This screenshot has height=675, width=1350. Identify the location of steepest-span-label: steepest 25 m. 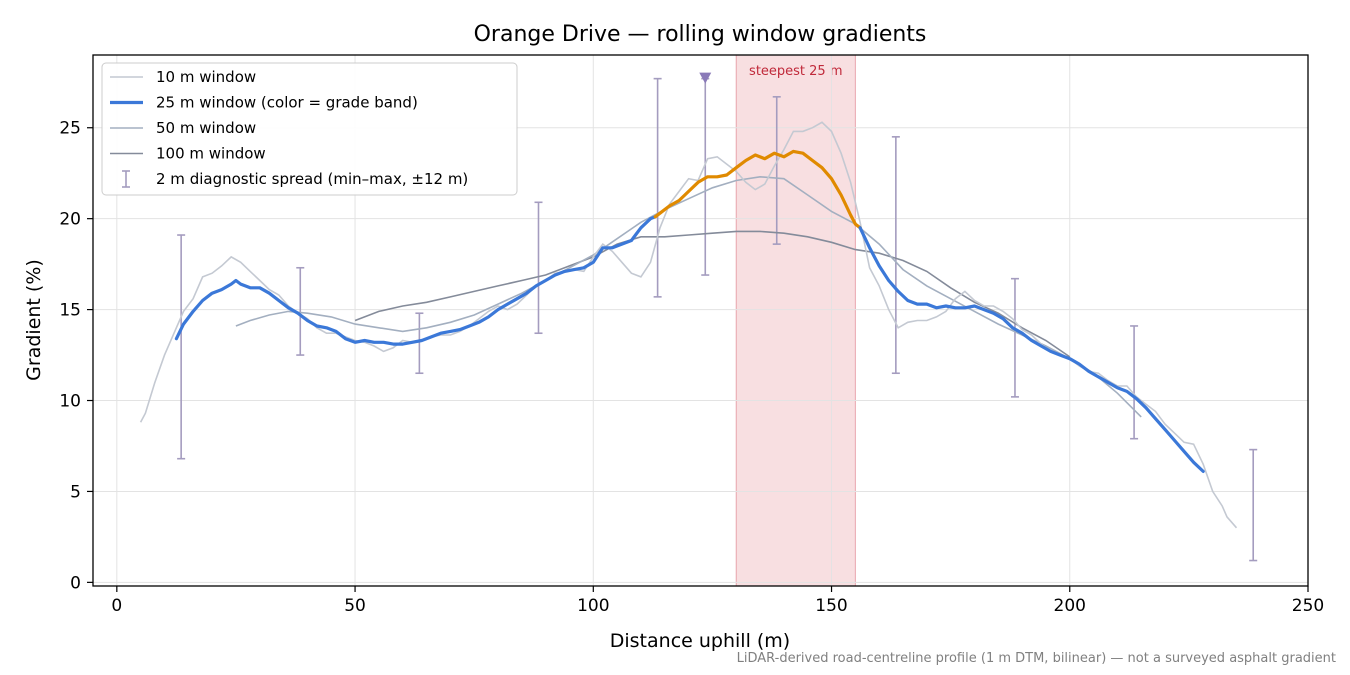
(795, 71).